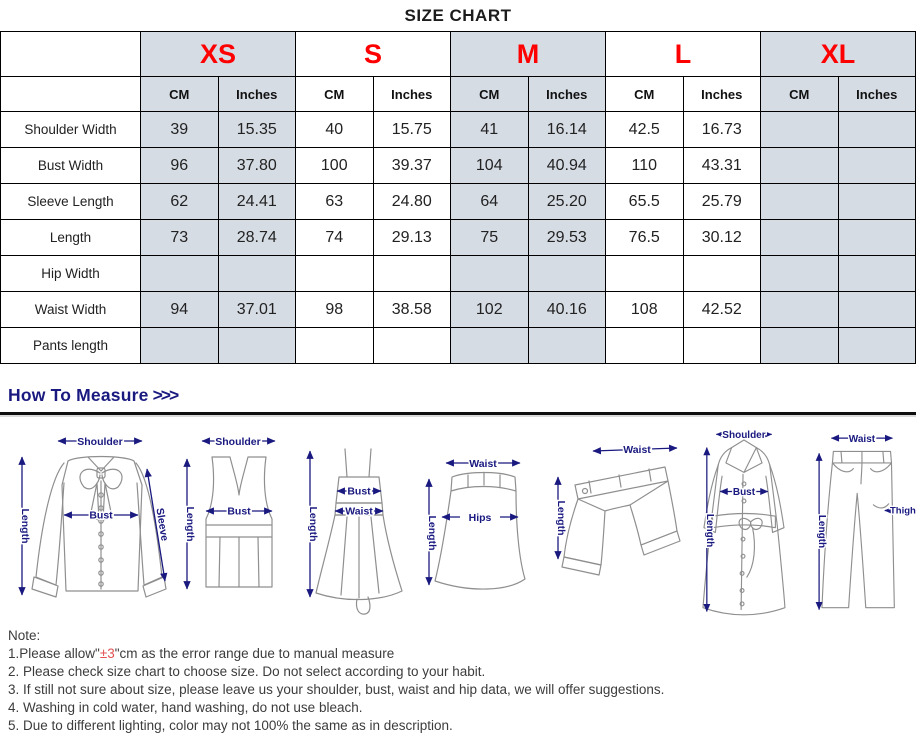  What do you see at coordinates (458, 414) in the screenshot?
I see `section-divider` at bounding box center [458, 414].